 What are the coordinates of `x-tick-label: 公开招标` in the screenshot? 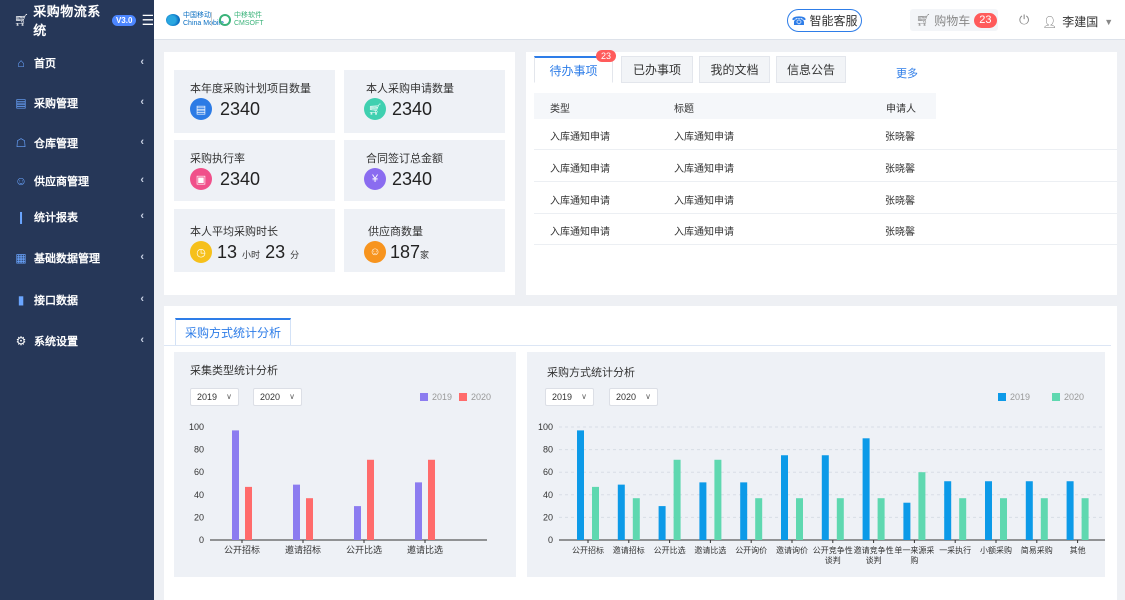 It's located at (242, 549).